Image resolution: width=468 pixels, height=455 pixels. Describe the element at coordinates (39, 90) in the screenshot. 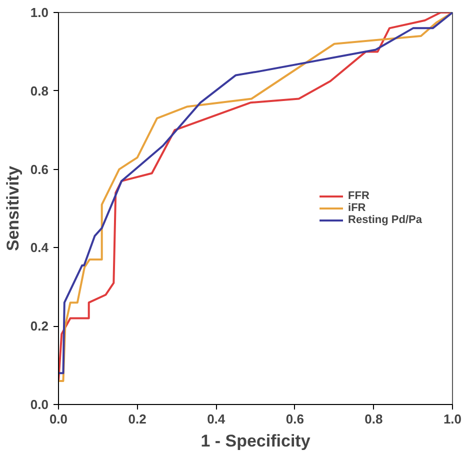

I see `y-tick-label: 0.8` at that location.